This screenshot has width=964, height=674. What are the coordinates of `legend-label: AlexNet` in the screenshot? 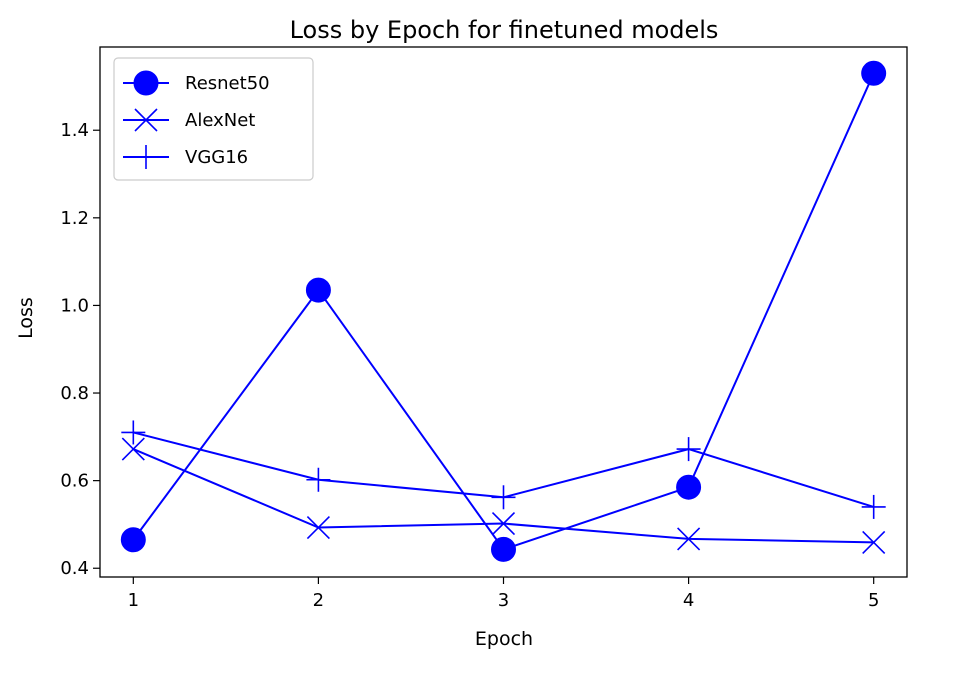 It's located at (220, 120).